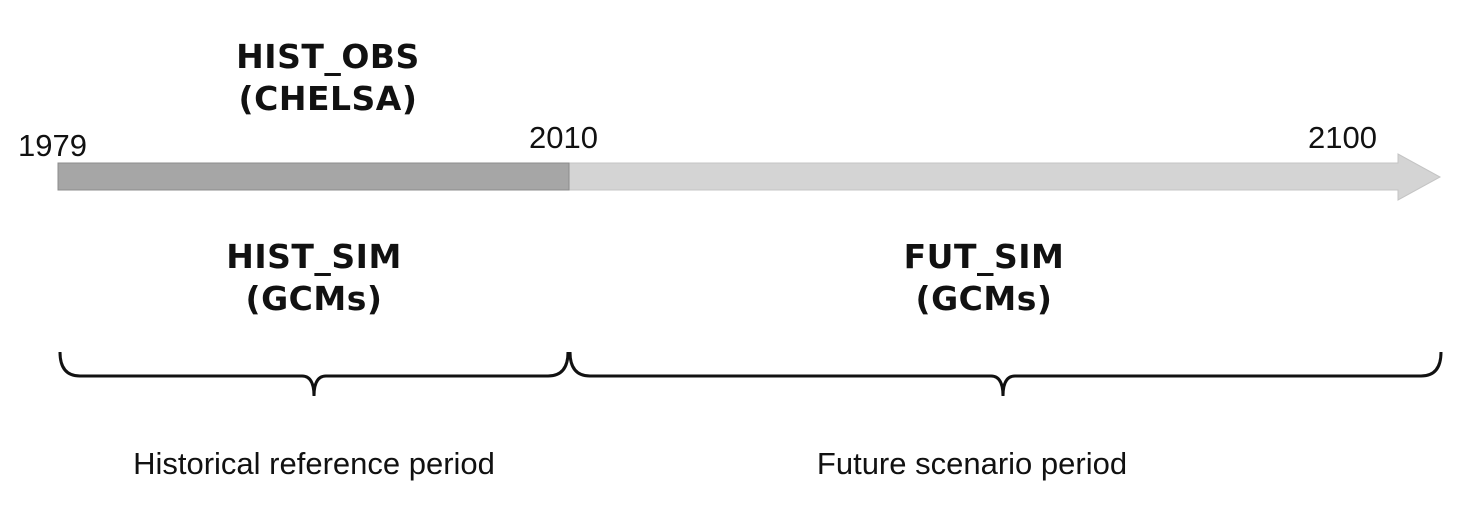 This screenshot has width=1474, height=526. What do you see at coordinates (984, 278) in the screenshot?
I see `fut-sim-label: FUT_SIM (GCMs)` at bounding box center [984, 278].